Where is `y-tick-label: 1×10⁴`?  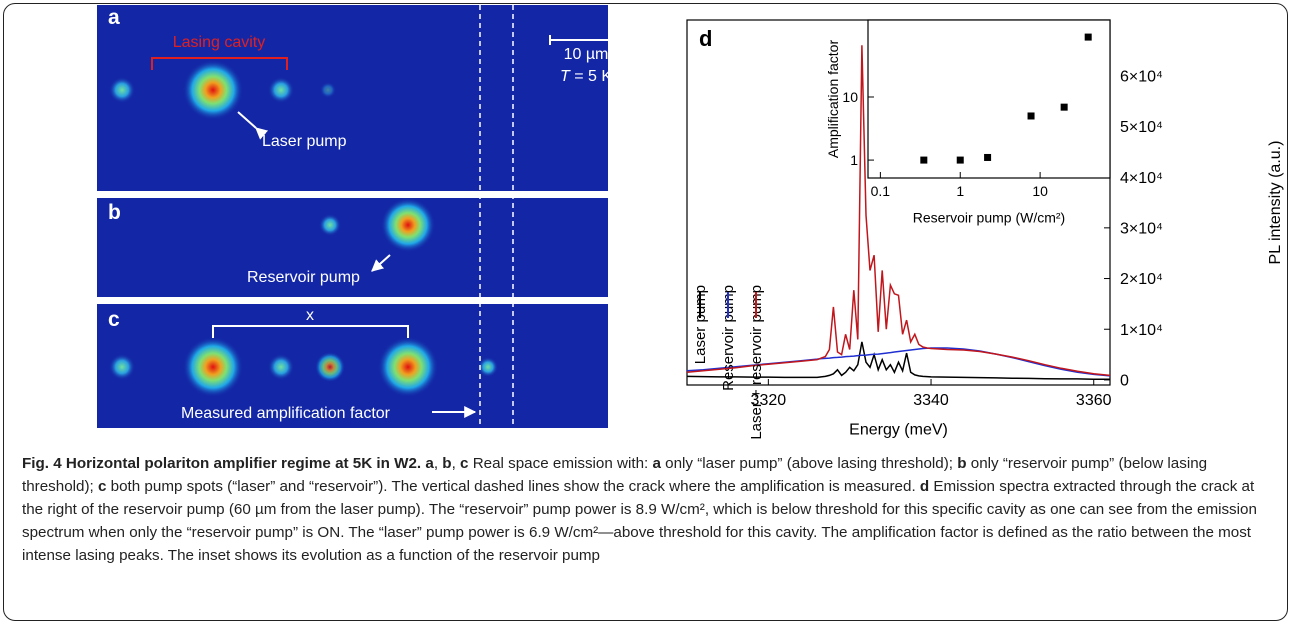 y-tick-label: 1×10⁴ is located at coordinates (1141, 330).